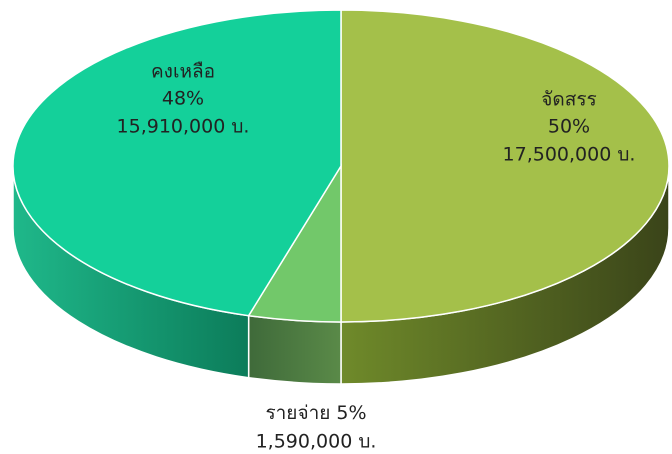 The image size is (672, 454). What do you see at coordinates (568, 100) in the screenshot?
I see `category-label: จัดสรร` at bounding box center [568, 100].